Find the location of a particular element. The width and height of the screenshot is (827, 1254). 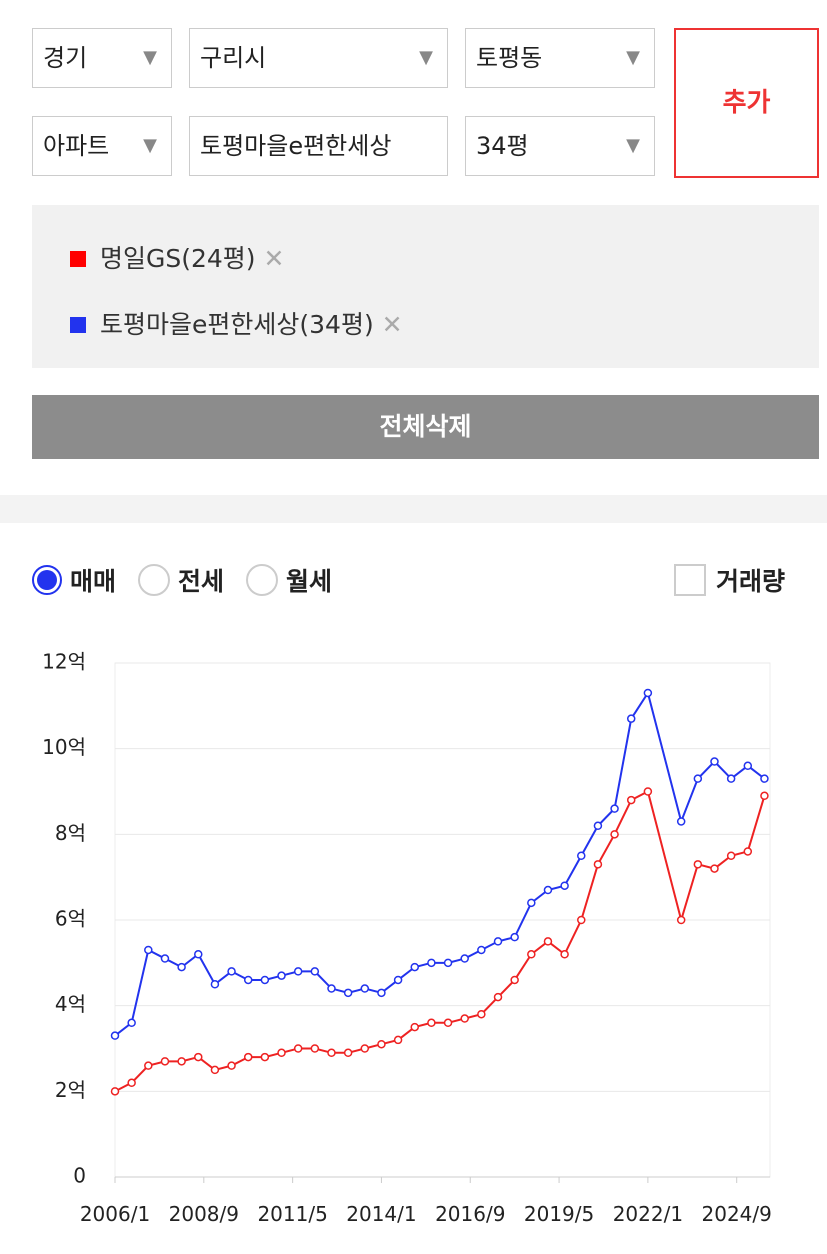

x-tick-label: 2008/9 is located at coordinates (204, 1214).